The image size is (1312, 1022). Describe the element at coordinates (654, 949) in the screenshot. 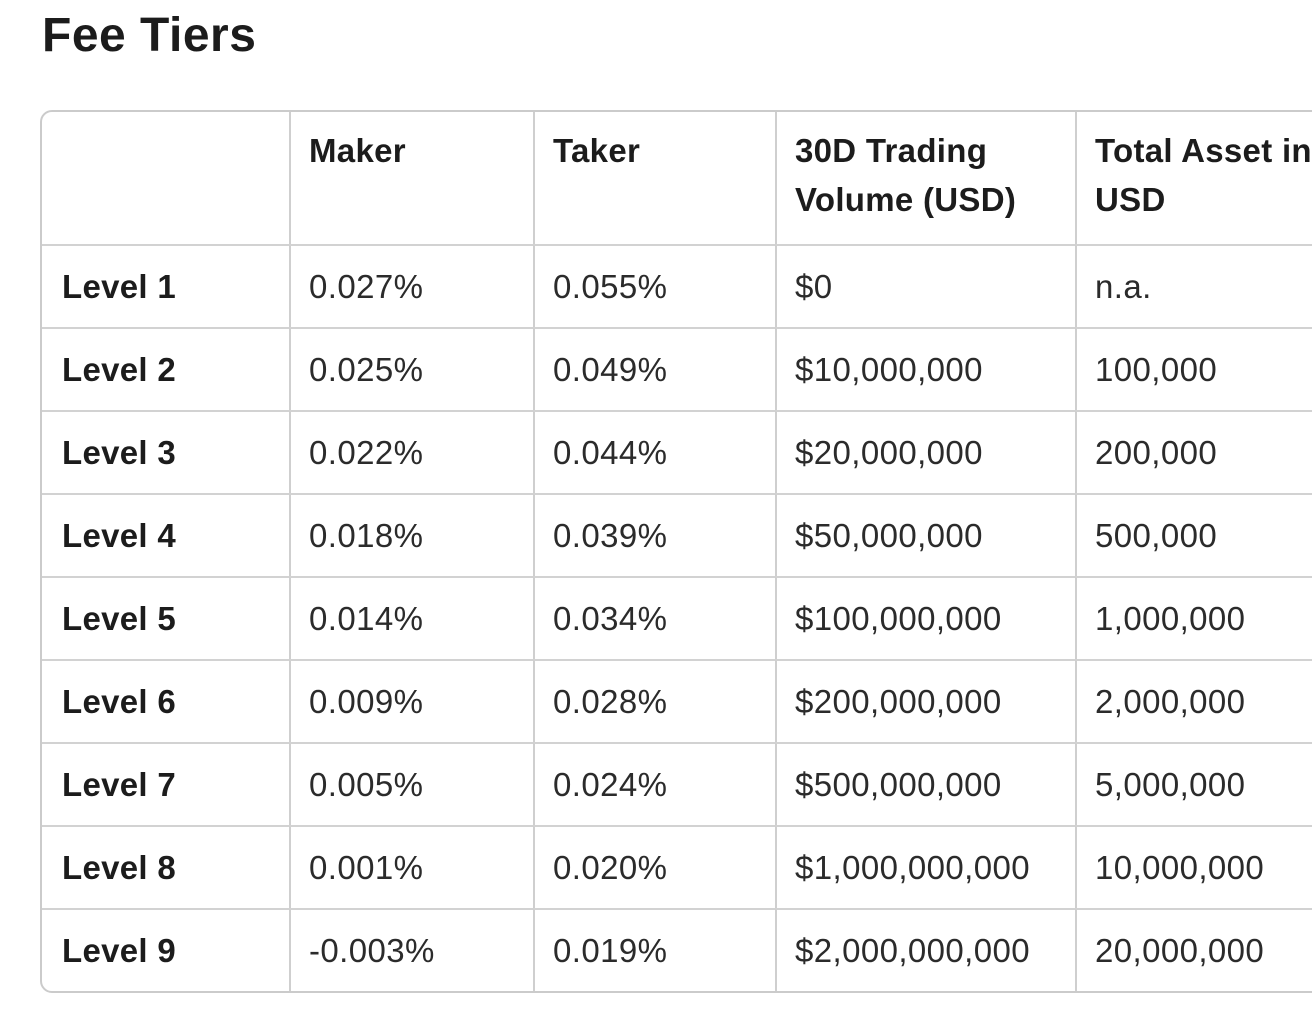

I see `taker-cell: 0.019%` at that location.